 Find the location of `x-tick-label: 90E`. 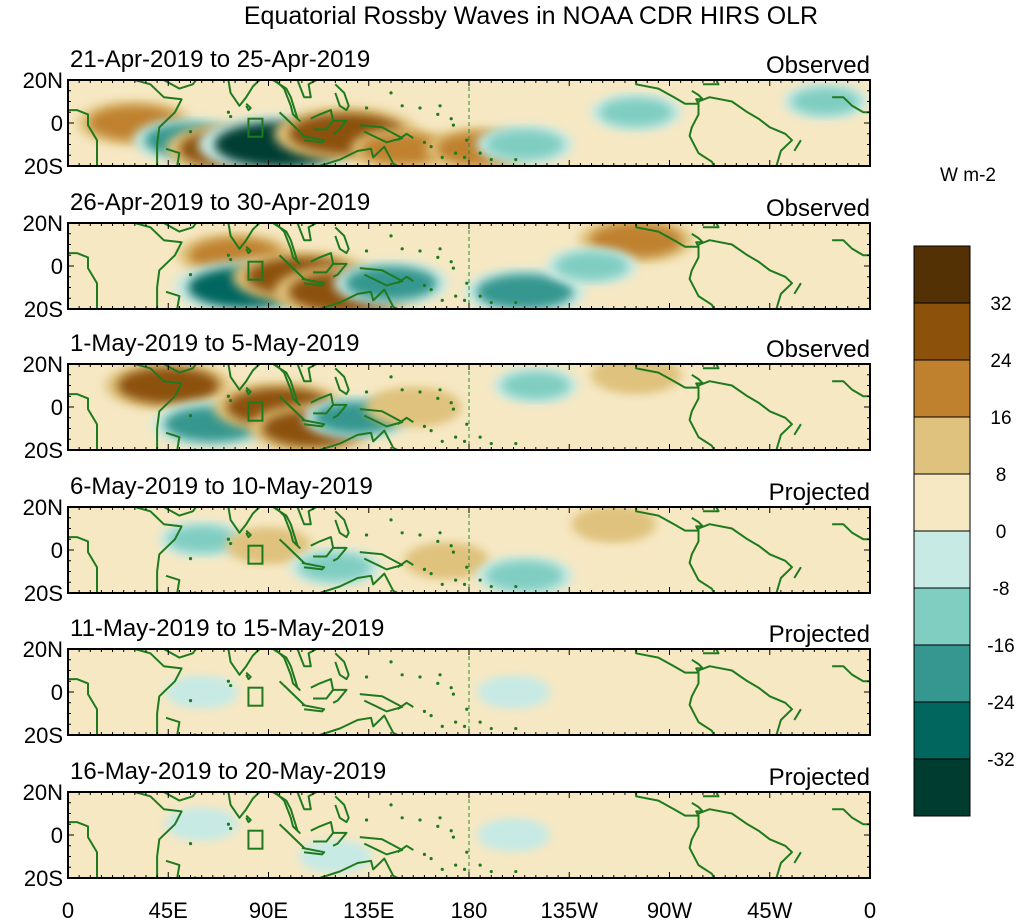

x-tick-label: 90E is located at coordinates (268, 910).